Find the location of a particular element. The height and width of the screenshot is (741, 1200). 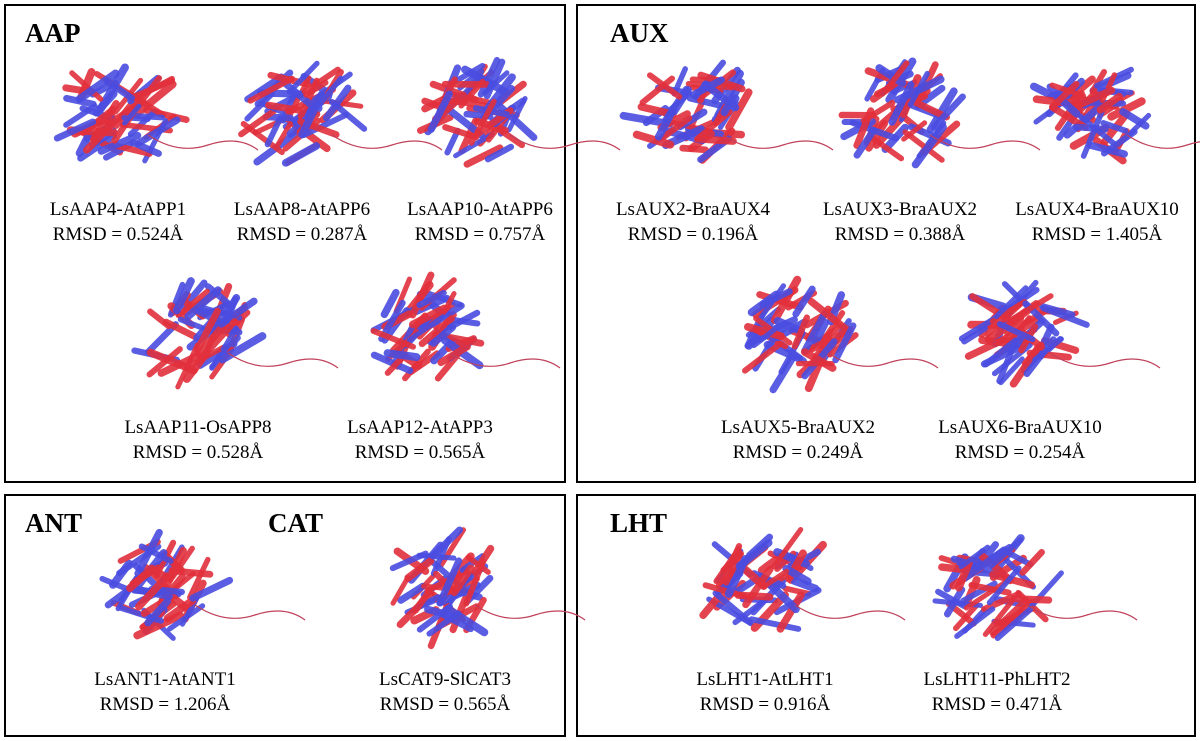

panel-title: CAT is located at coordinates (295, 523).